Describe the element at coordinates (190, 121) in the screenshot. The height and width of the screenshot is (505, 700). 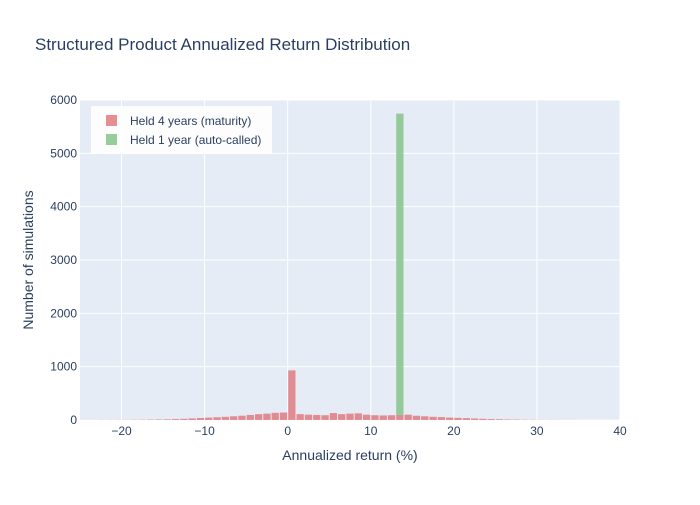
I see `legend-label: Held 4 years (maturity)` at that location.